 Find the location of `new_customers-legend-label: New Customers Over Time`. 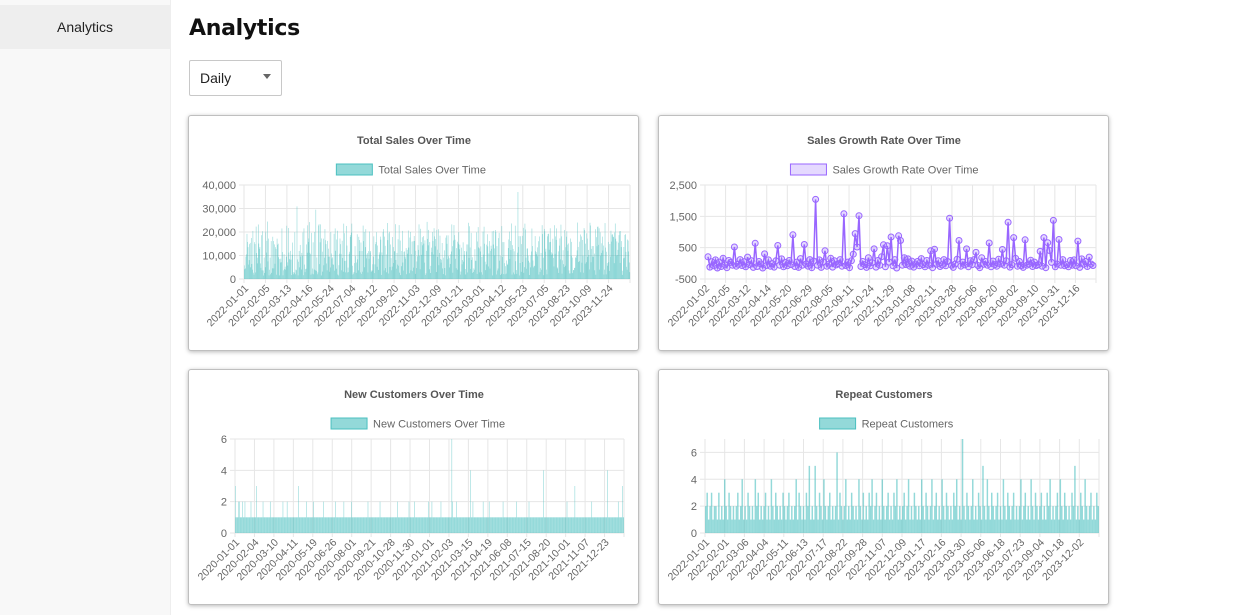

new_customers-legend-label: New Customers Over Time is located at coordinates (439, 425).